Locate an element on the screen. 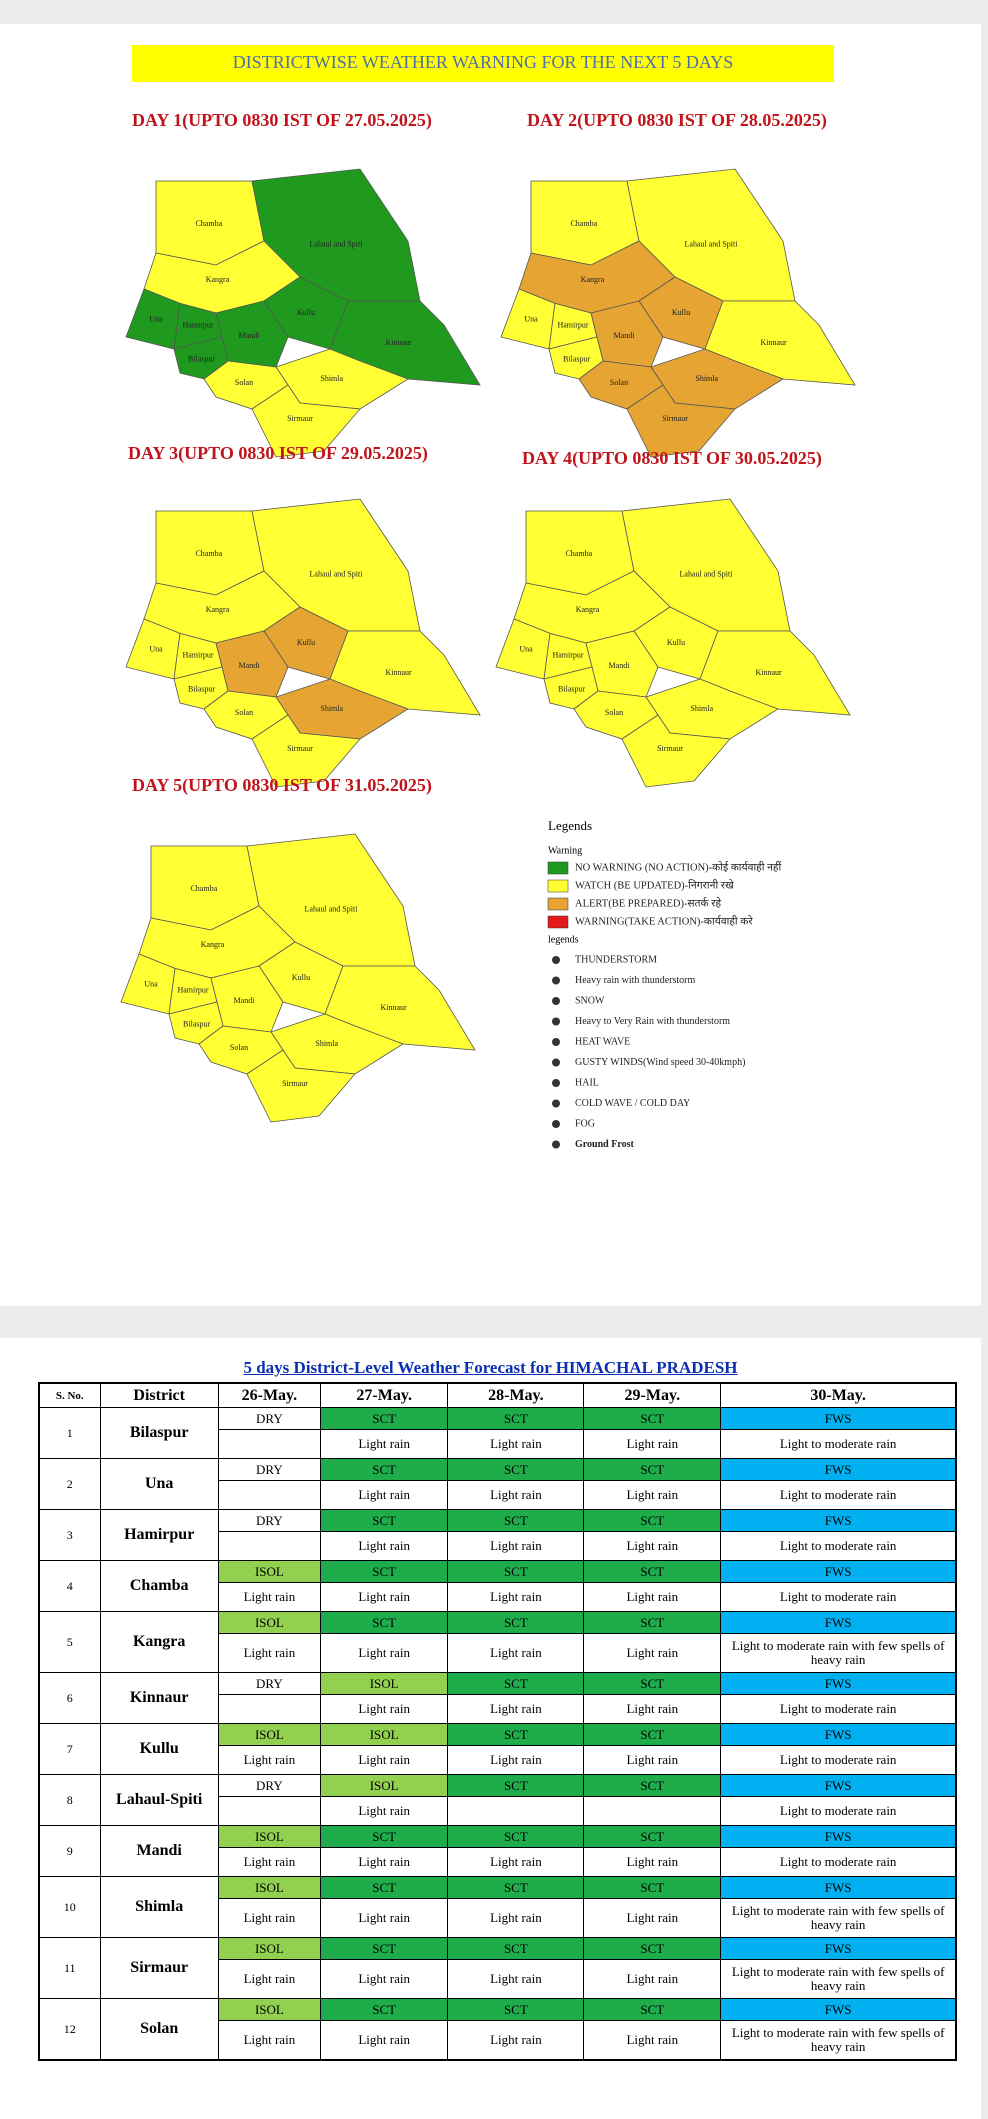  forecast-row: 10 Shimla ISOL SCT SCT SCT FWS is located at coordinates (497, 1907).